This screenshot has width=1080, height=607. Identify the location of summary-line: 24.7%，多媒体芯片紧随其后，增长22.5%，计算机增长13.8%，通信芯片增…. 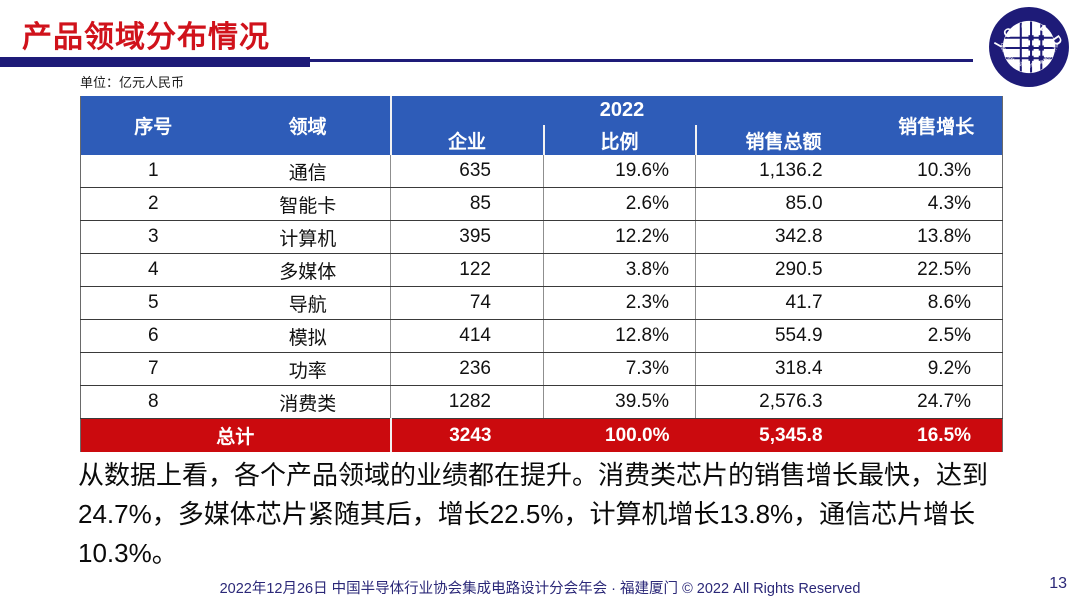
(527, 514).